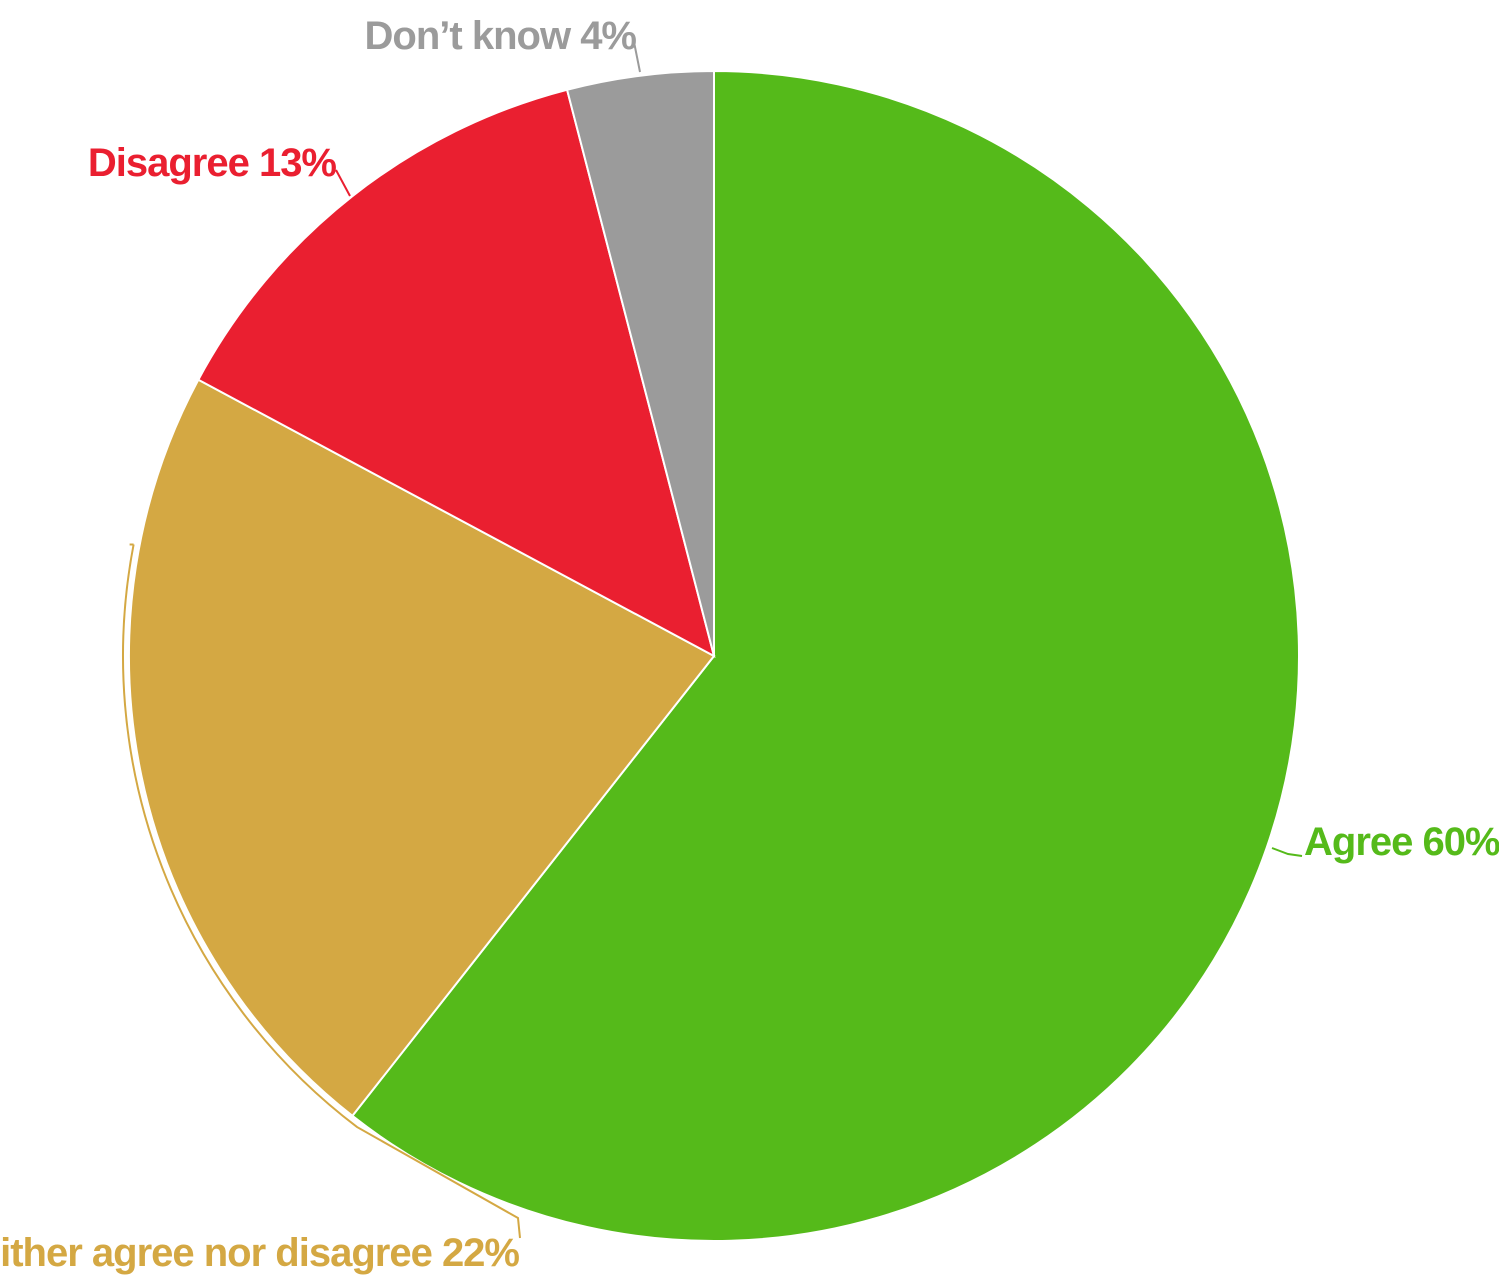 This screenshot has height=1278, width=1499. Describe the element at coordinates (259, 1253) in the screenshot. I see `label-neither: Neither agree nor disagree 22%` at that location.